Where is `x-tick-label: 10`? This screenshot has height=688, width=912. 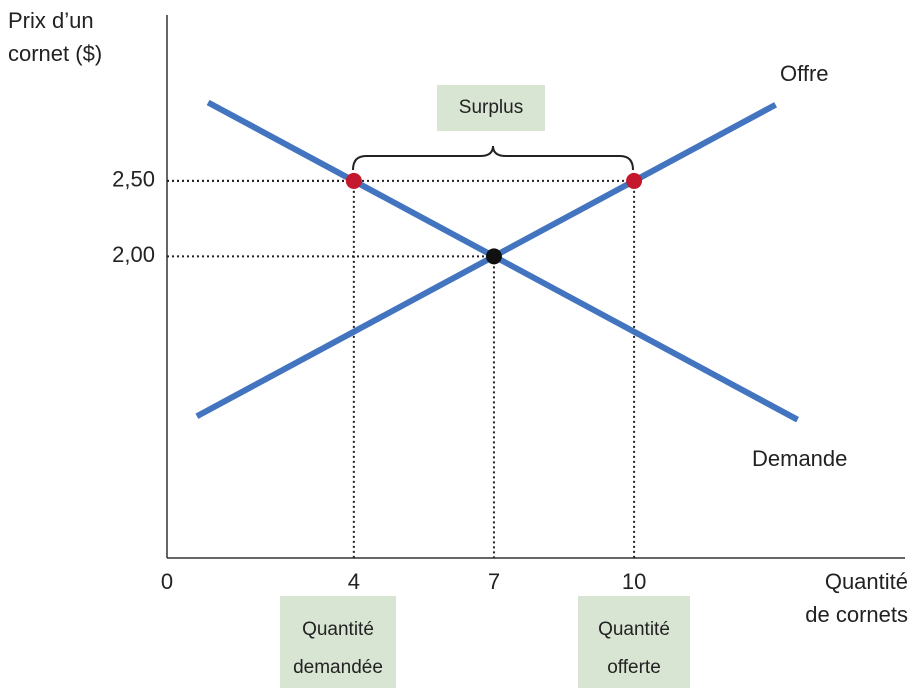 x-tick-label: 10 is located at coordinates (634, 581).